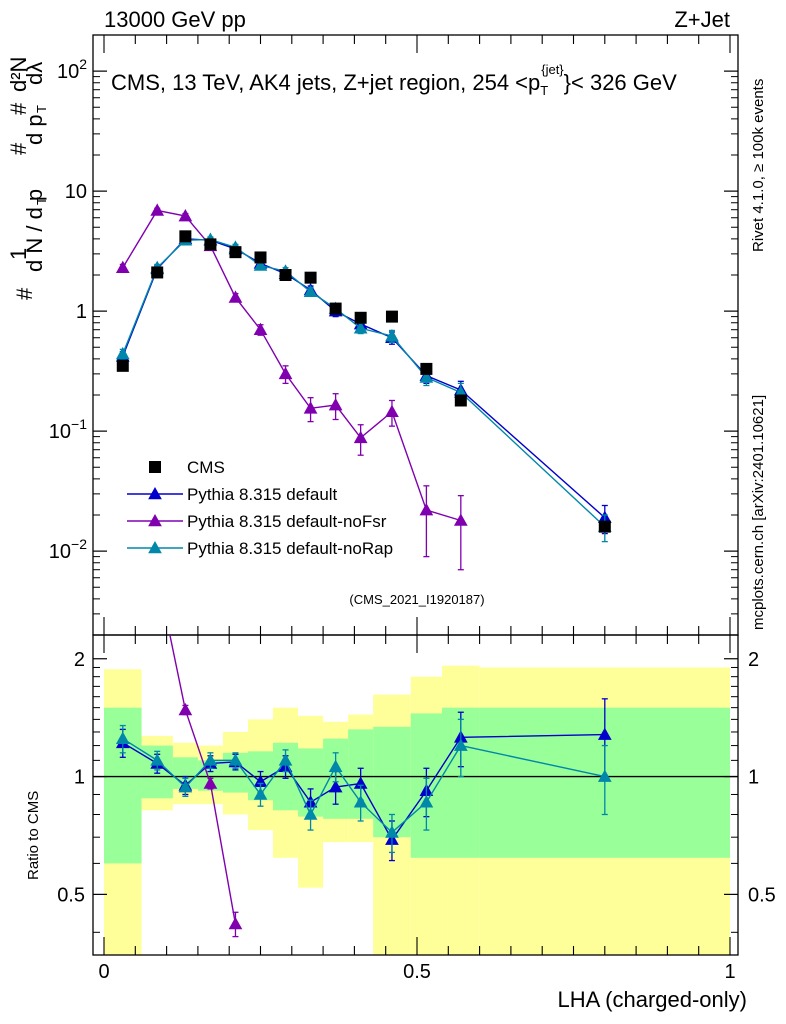  I want to click on x-tick-label: 1, so click(729, 972).